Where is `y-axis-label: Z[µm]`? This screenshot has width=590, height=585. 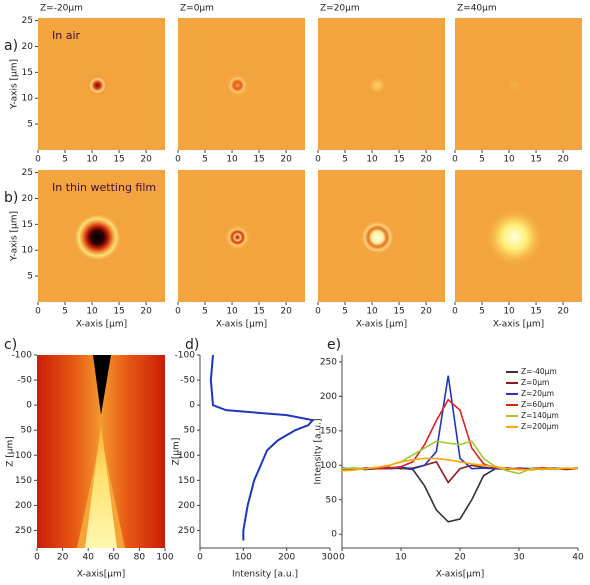
y-axis-label: Z[µm] is located at coordinates (177, 452).